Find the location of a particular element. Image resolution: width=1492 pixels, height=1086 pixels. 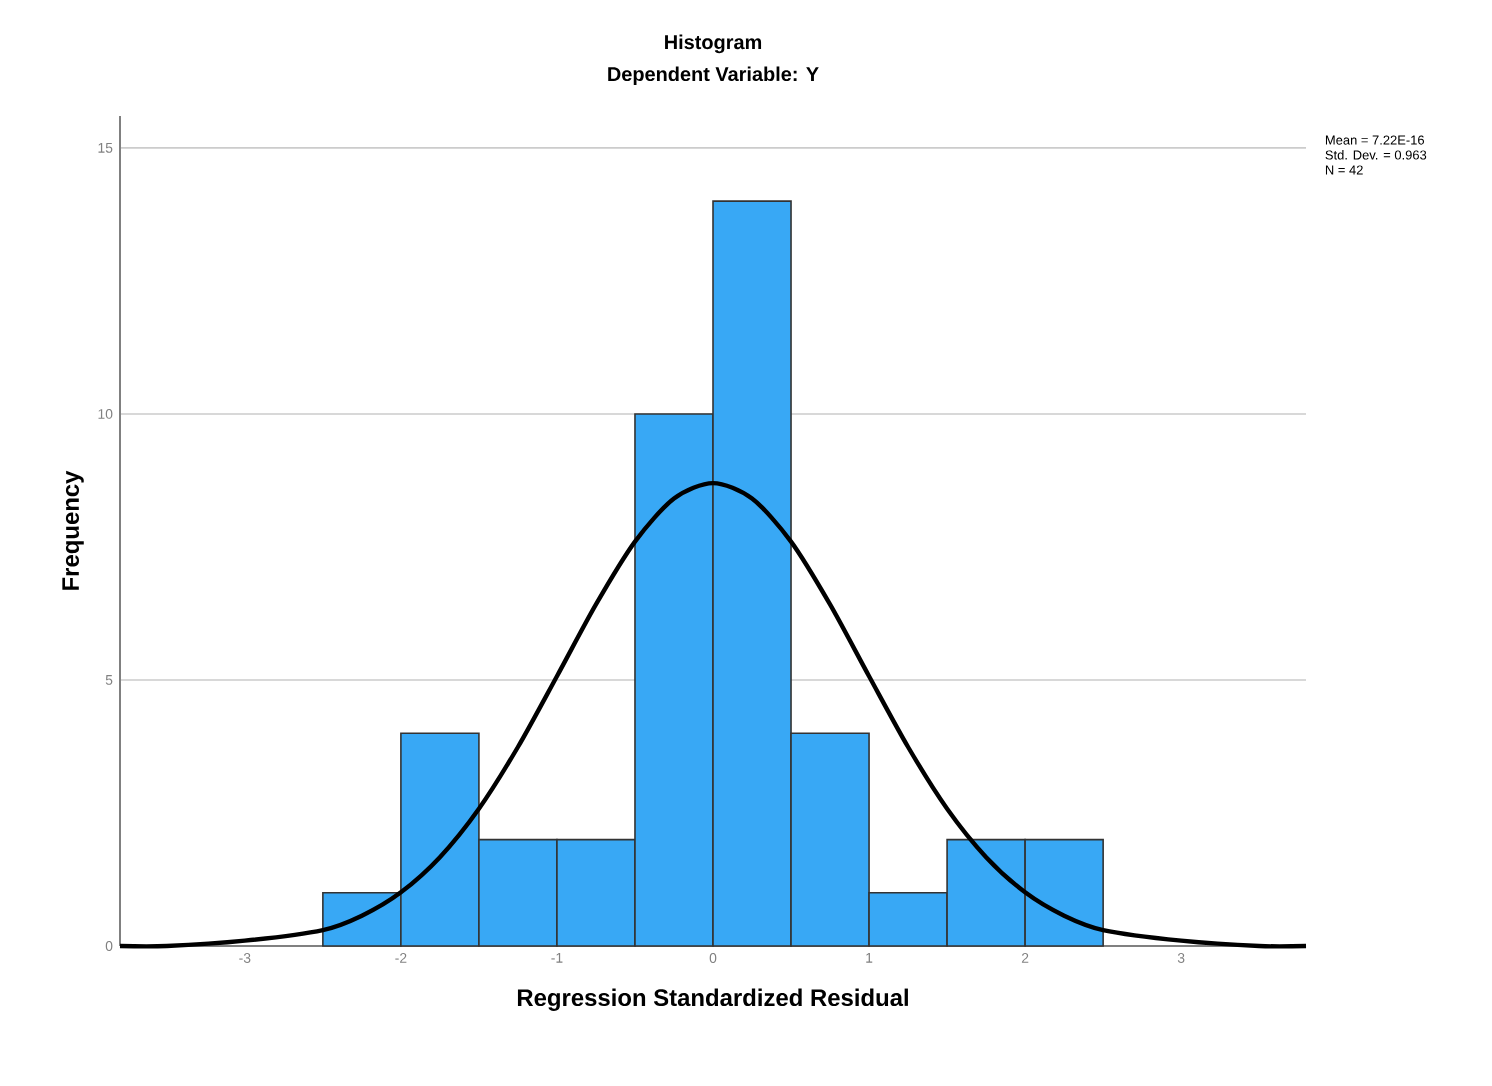

chart-title: Histogram is located at coordinates (713, 44).